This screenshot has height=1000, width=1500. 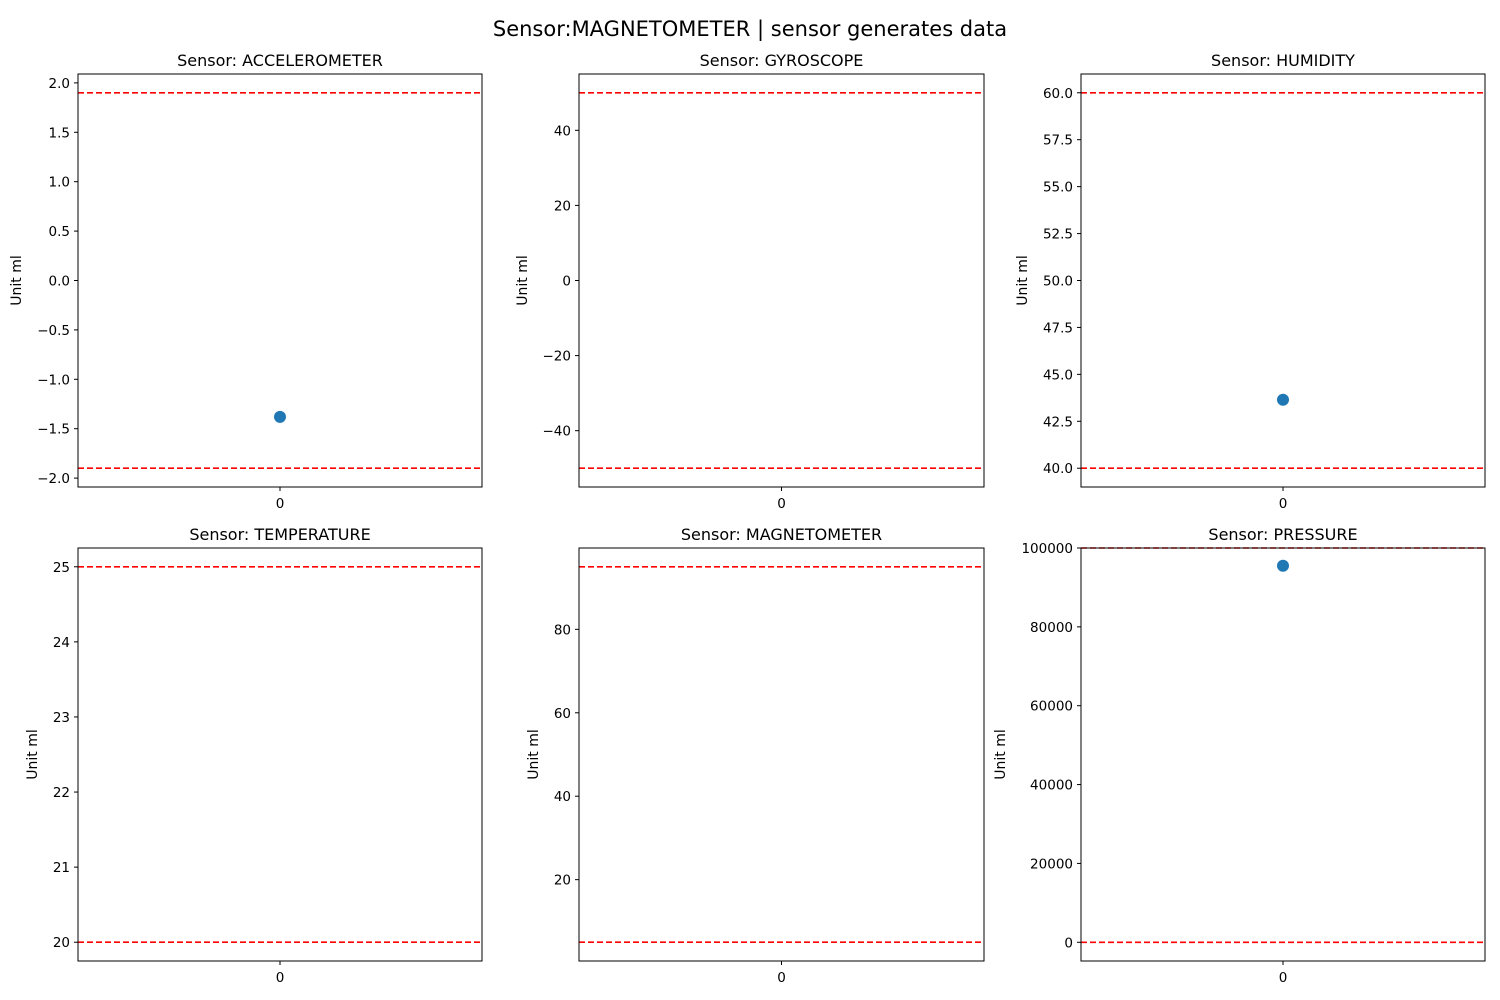 I want to click on y-tick-label: 45.0, so click(x=1058, y=375).